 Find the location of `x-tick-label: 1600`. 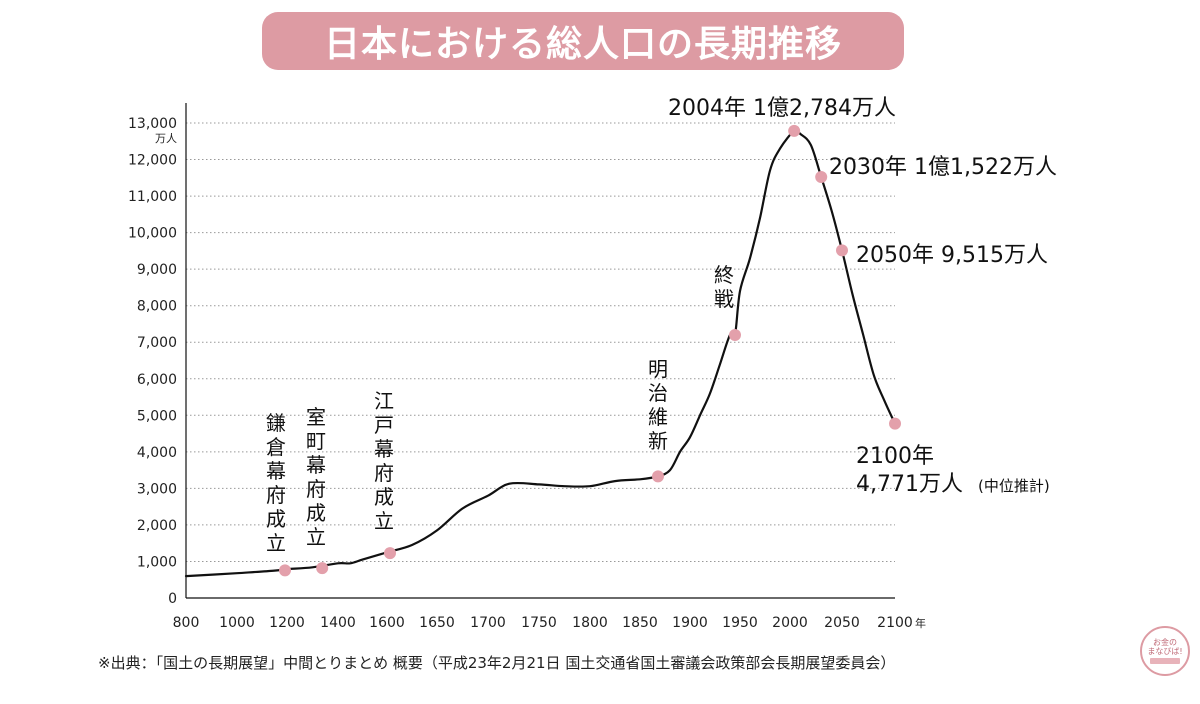

x-tick-label: 1600 is located at coordinates (387, 623).